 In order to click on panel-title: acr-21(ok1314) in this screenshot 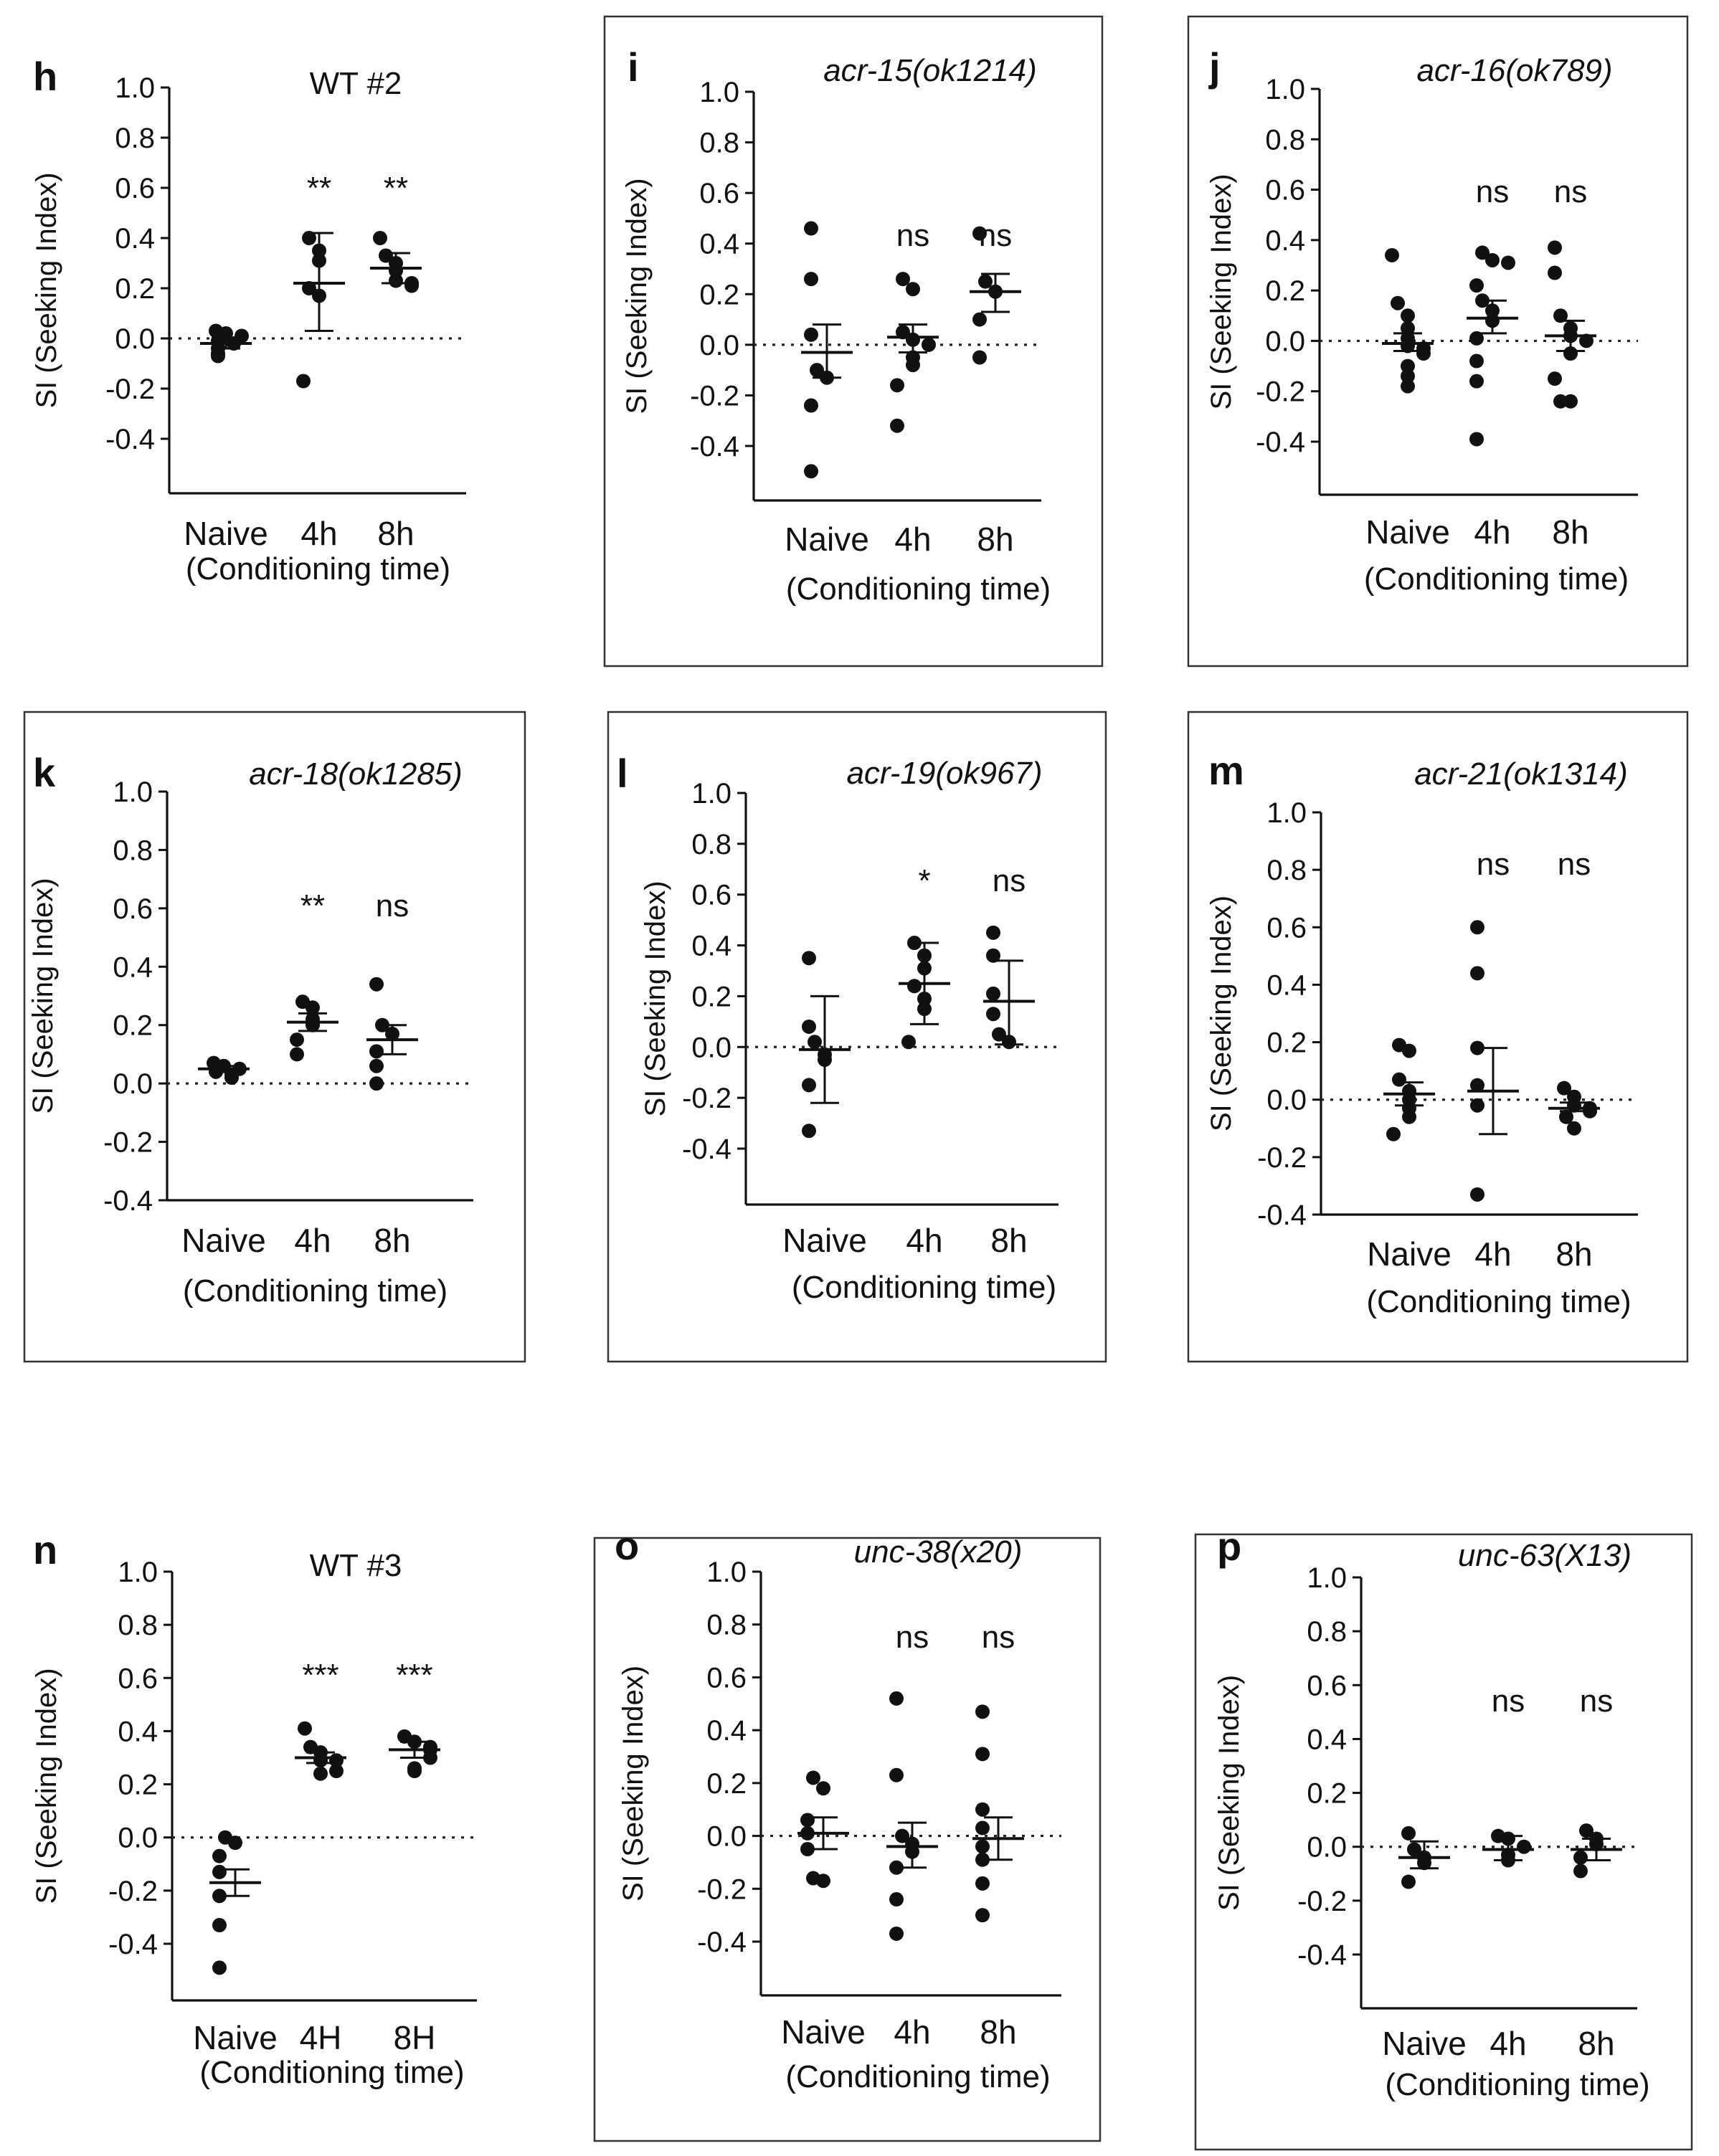, I will do `click(1521, 774)`.